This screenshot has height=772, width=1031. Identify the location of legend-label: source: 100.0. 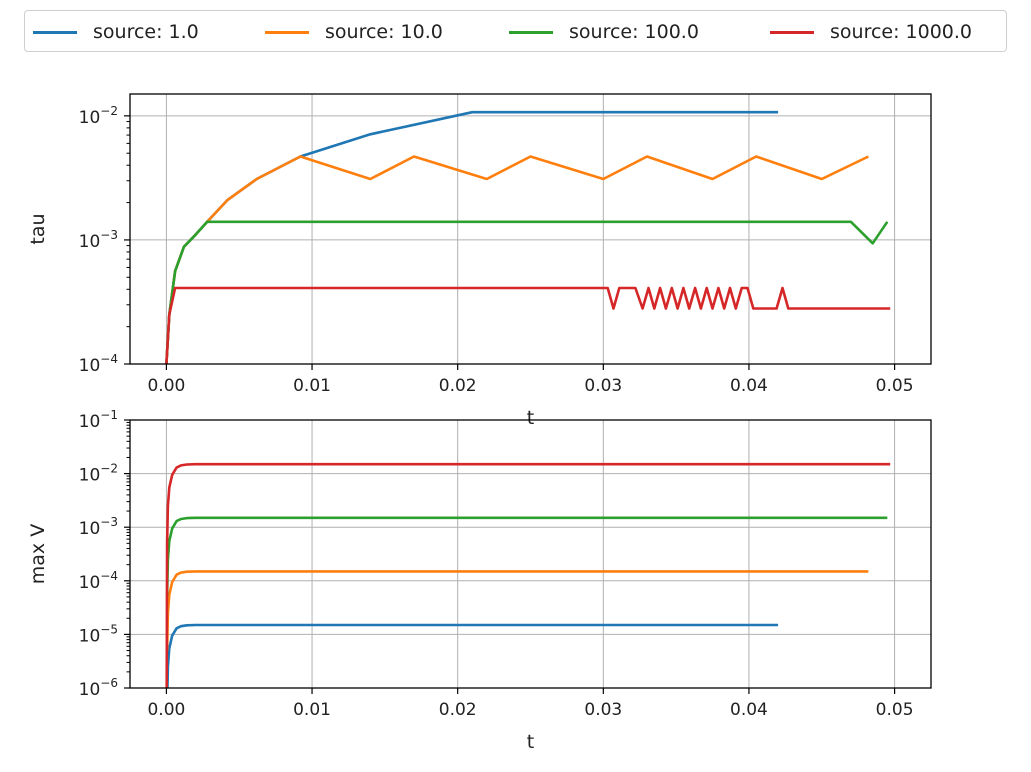
(634, 32).